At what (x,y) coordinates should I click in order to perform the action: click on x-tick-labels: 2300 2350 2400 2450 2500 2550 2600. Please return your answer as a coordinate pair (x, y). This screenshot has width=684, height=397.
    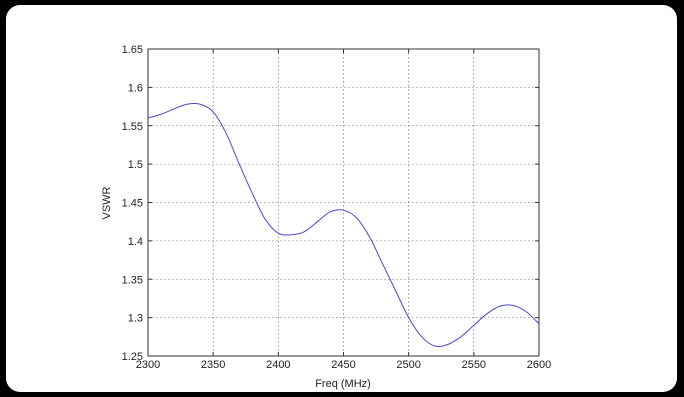
    Looking at the image, I should click on (343, 365).